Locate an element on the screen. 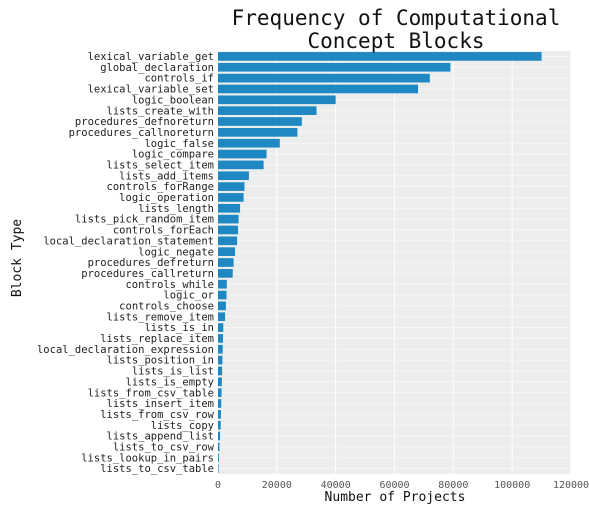  x-tick-label: 20000 is located at coordinates (277, 485).